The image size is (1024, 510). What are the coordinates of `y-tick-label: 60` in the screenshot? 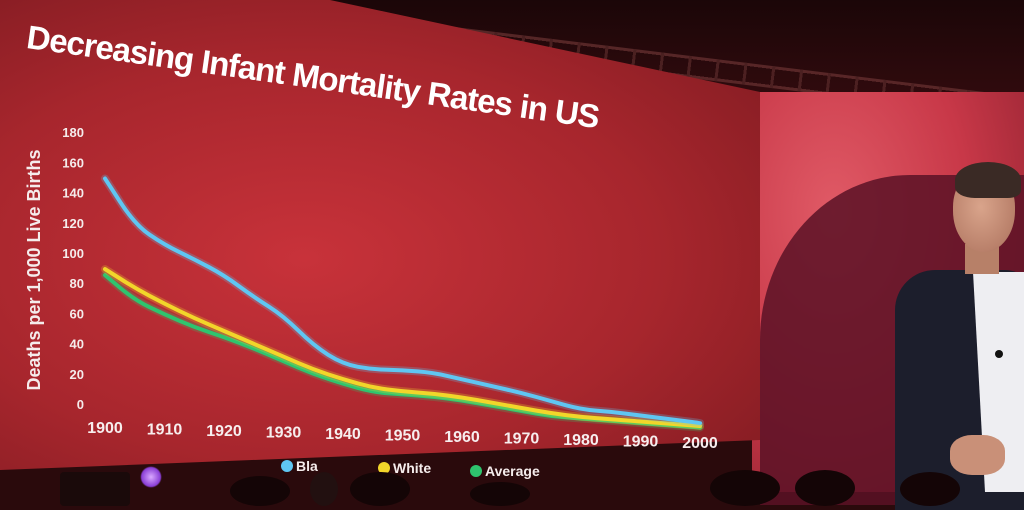 It's located at (77, 313).